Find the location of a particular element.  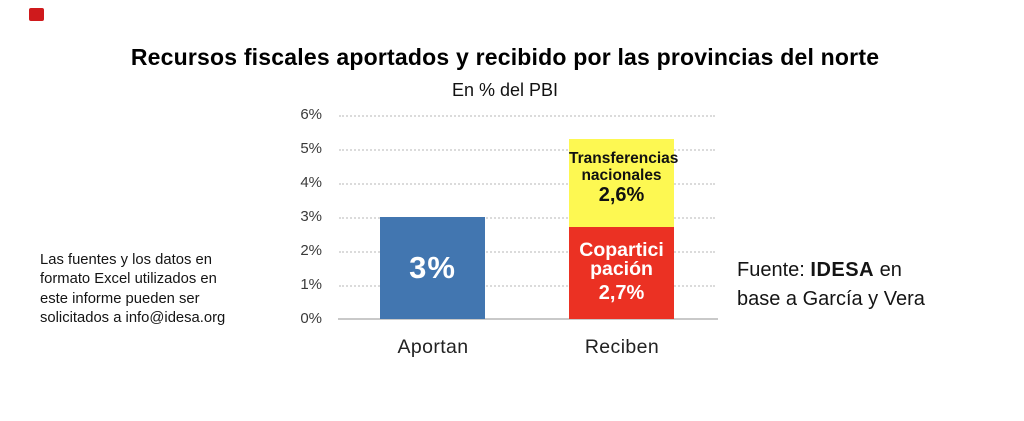

excel-data-note-line2: formato Excel utilizados en is located at coordinates (128, 279).